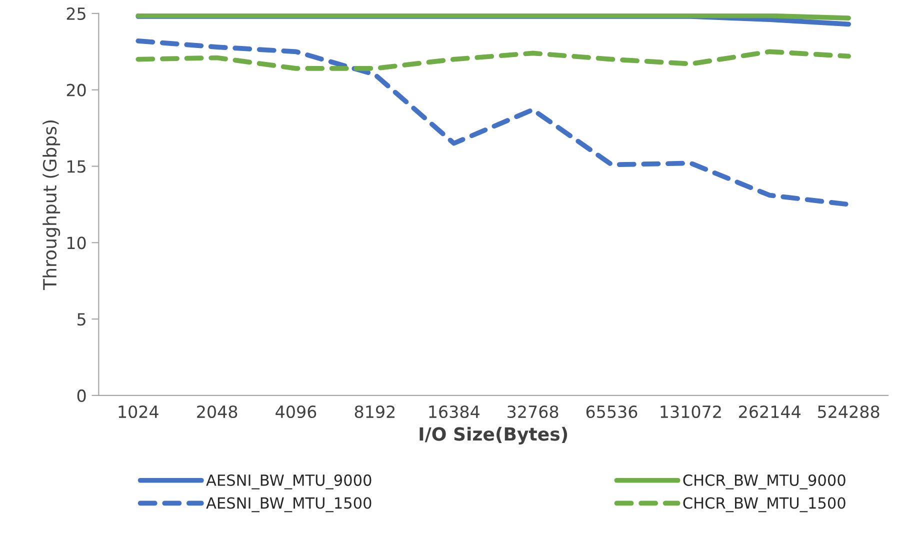 This screenshot has height=538, width=897. What do you see at coordinates (769, 411) in the screenshot?
I see `x-tick-label: 262144` at bounding box center [769, 411].